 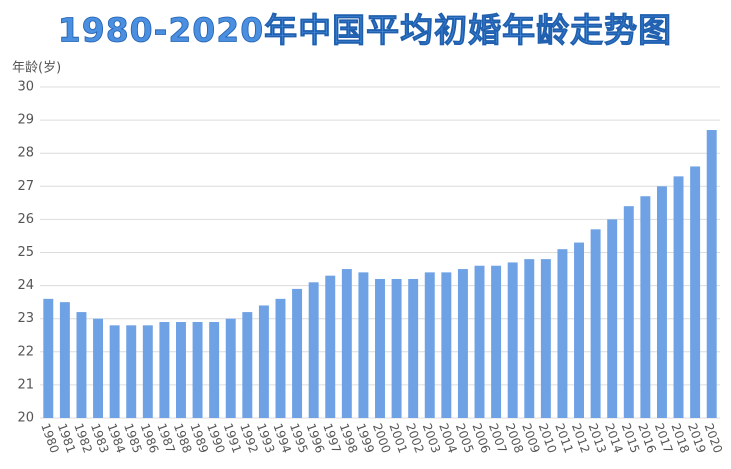 I want to click on y-tick-label: 28, so click(x=25, y=153).